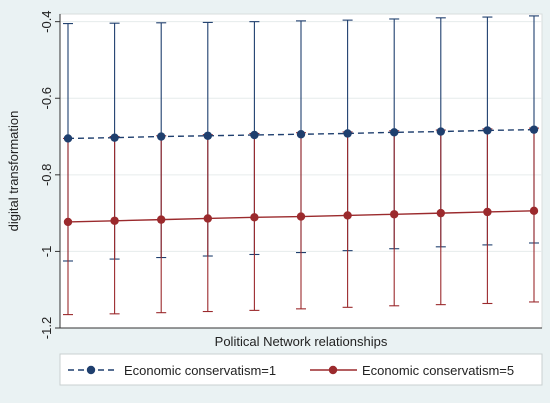 This screenshot has width=550, height=403. I want to click on y-tick-label: -0.6, so click(46, 98).